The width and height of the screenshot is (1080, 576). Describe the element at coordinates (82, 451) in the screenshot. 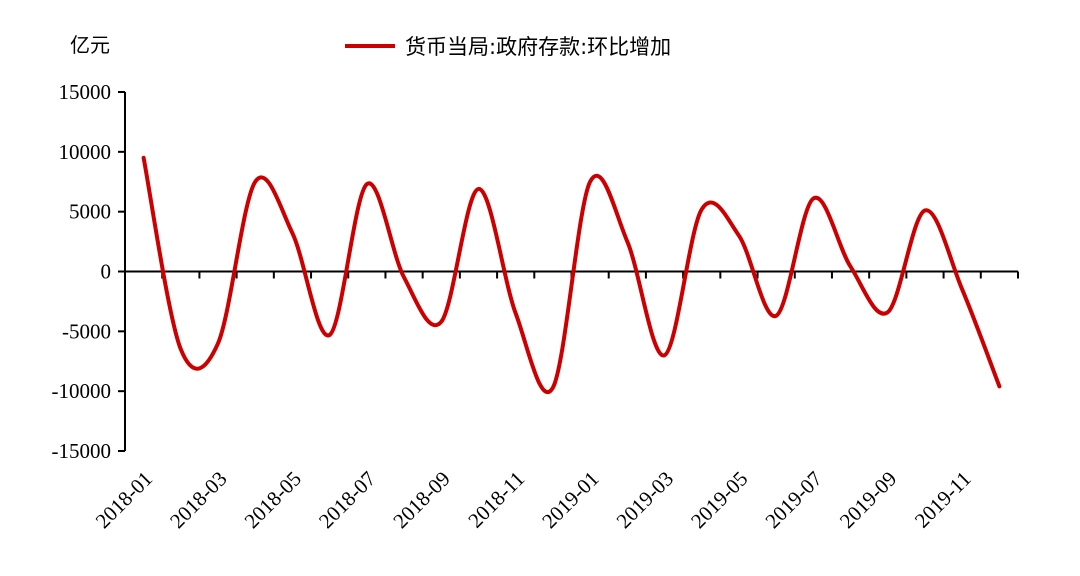

I see `y-tick-label: -15000` at that location.